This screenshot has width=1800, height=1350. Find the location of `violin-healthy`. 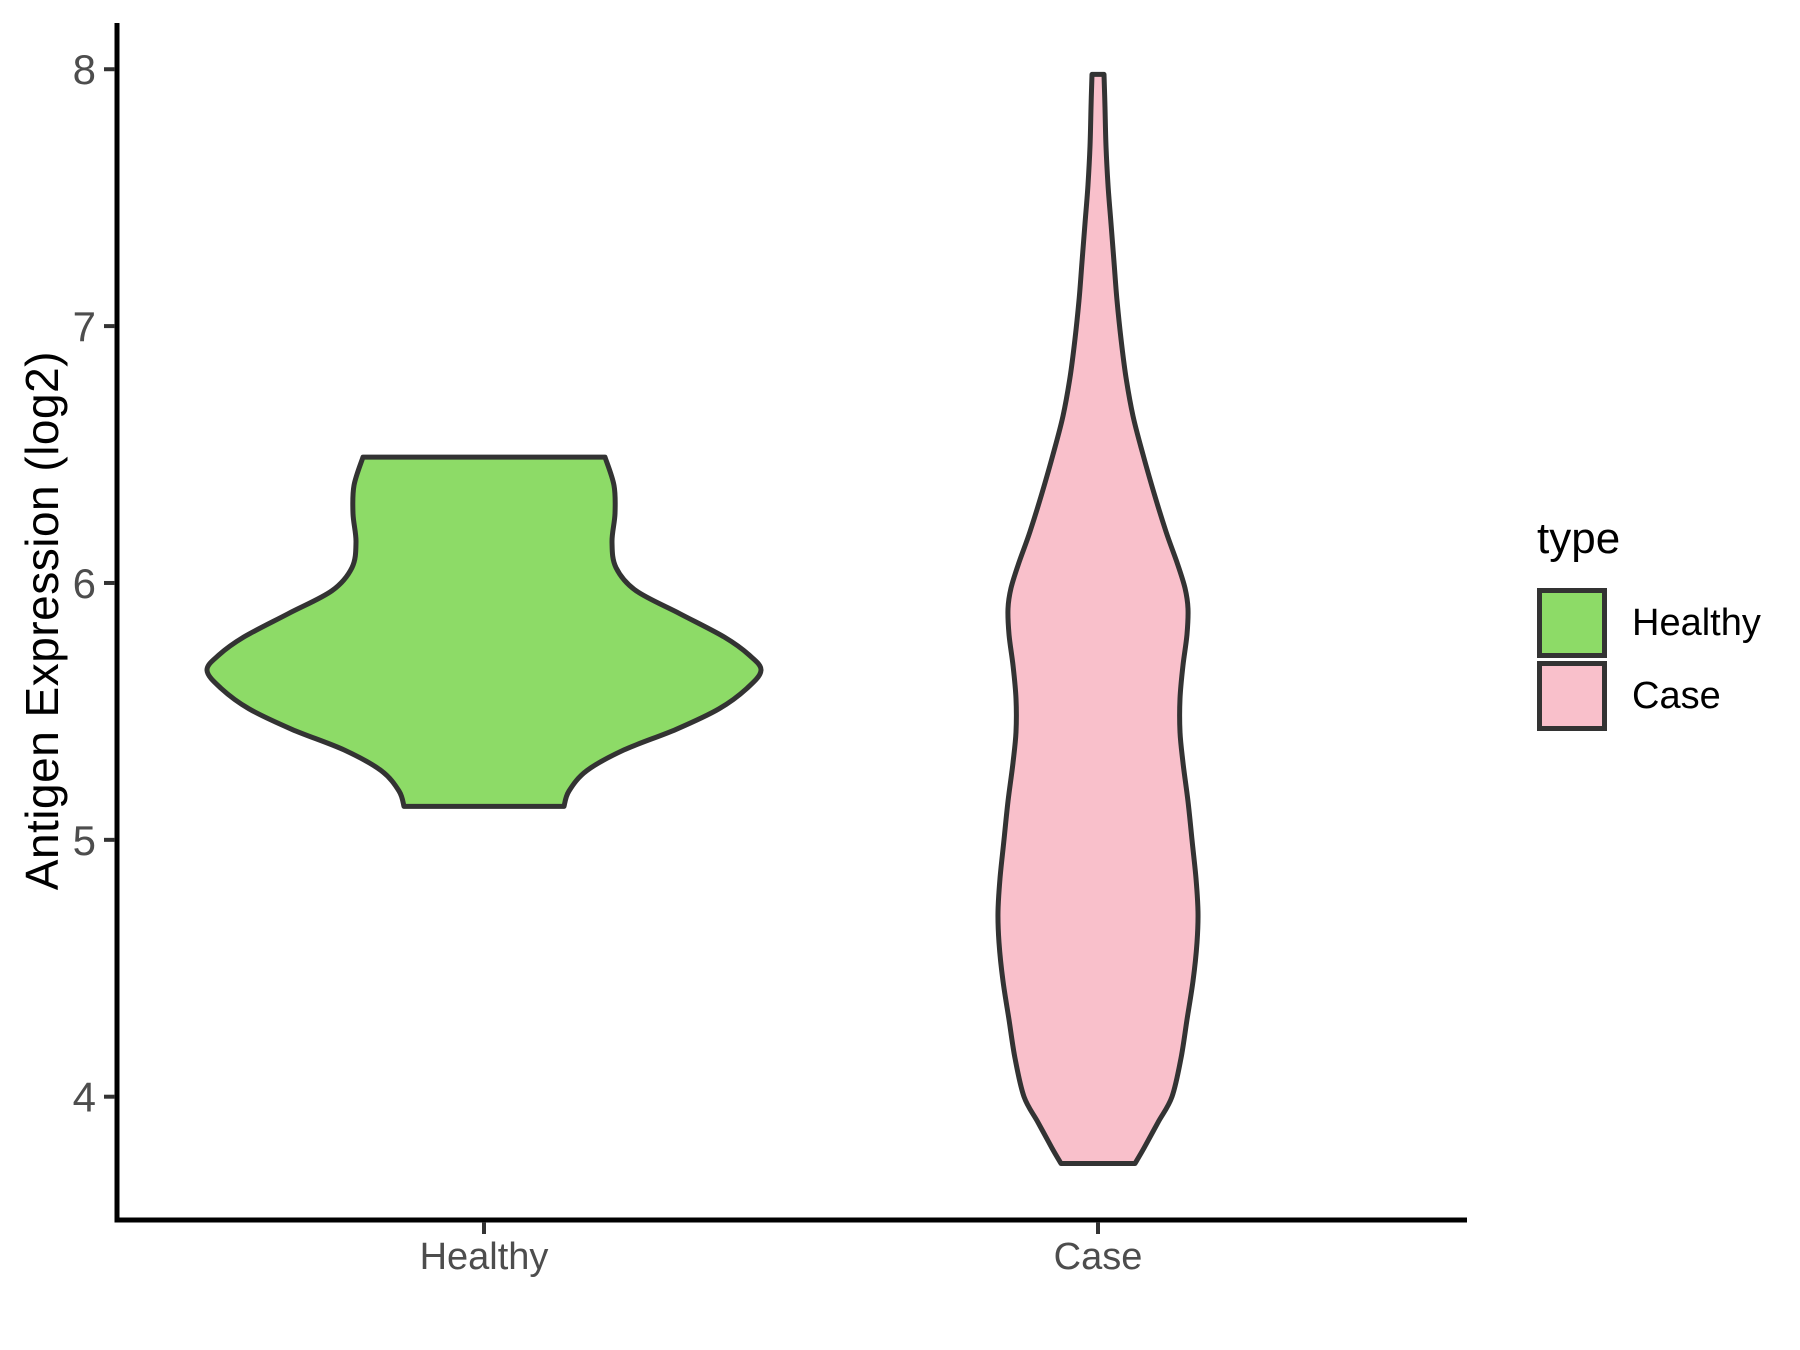

violin-healthy is located at coordinates (484, 631).